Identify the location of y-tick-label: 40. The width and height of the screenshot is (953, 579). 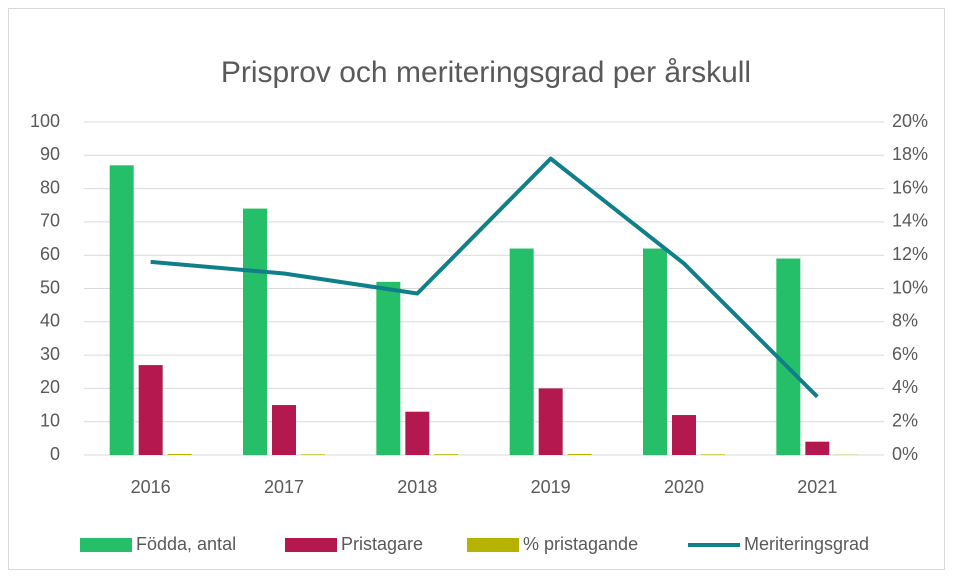
(50, 321).